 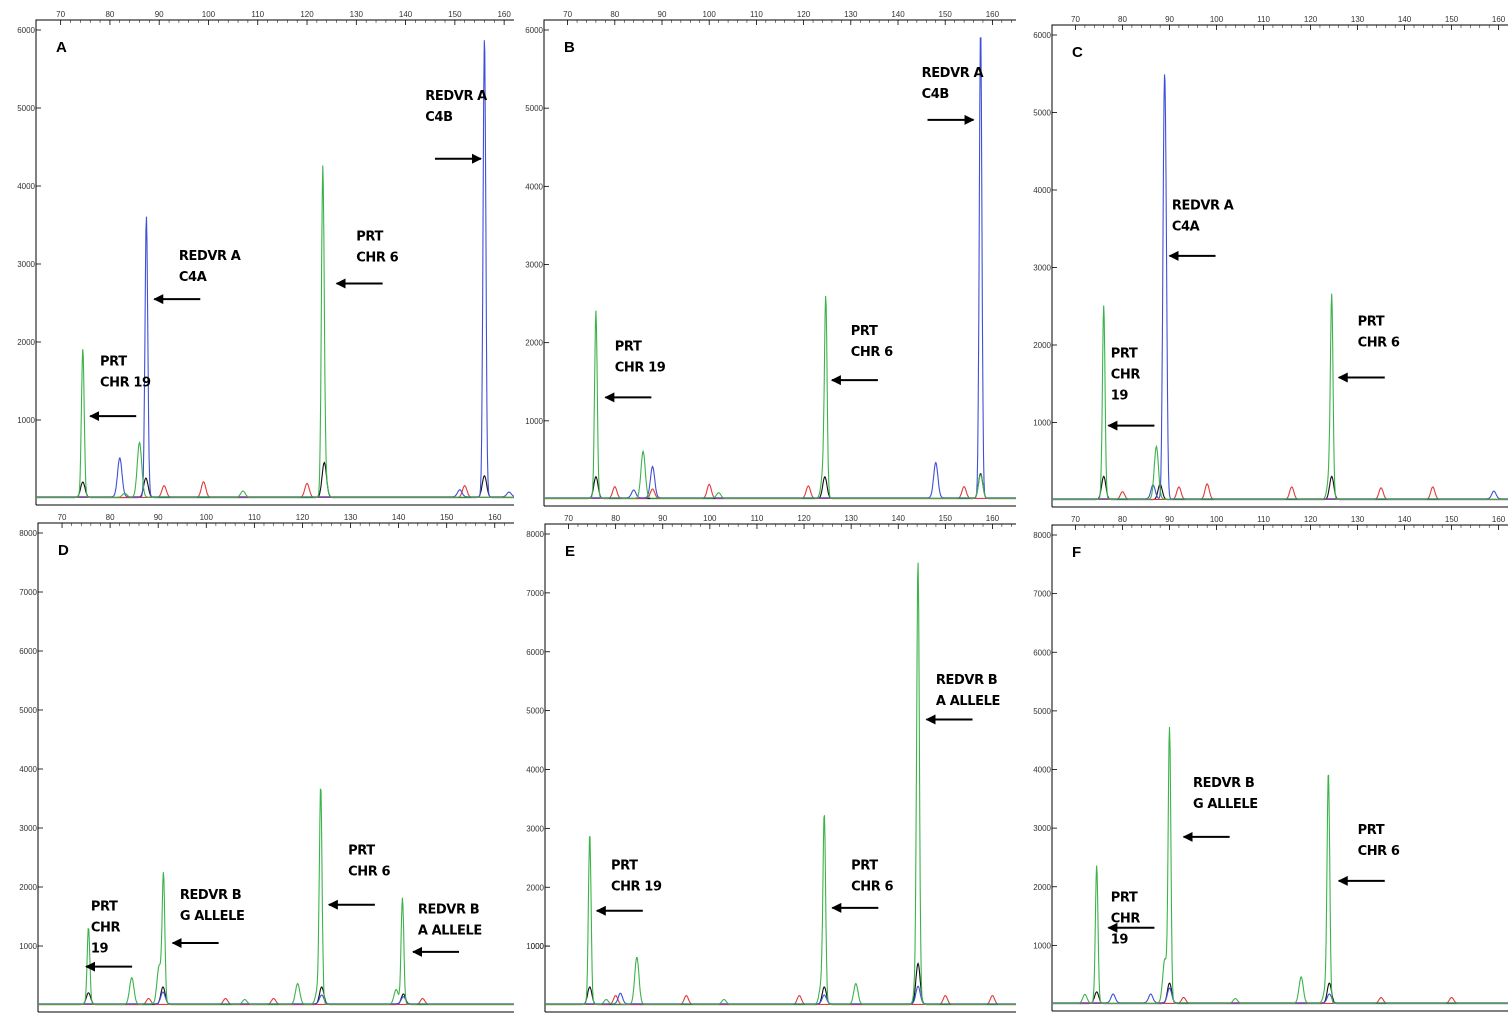 What do you see at coordinates (61, 47) in the screenshot?
I see `panel-label: A` at bounding box center [61, 47].